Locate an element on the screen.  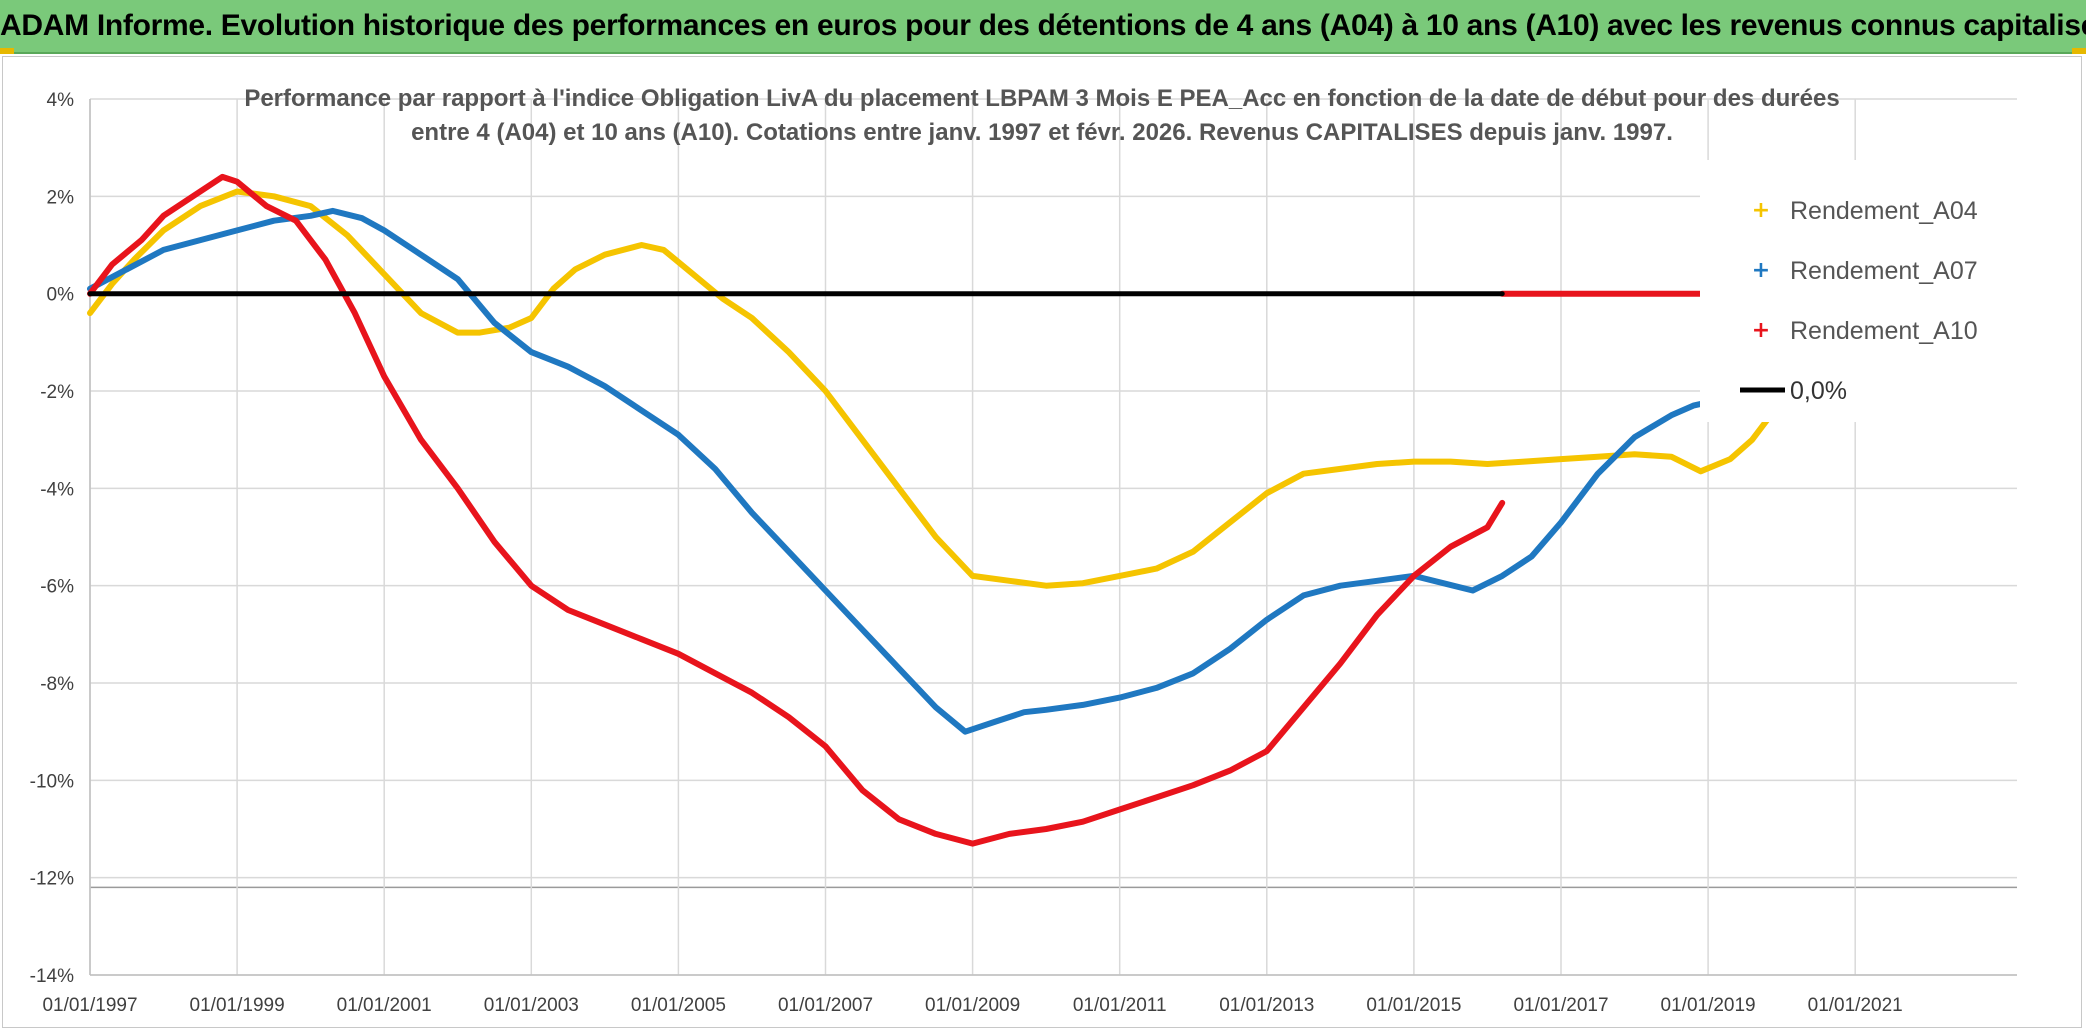
x-tick-label: 01/01/2021 is located at coordinates (1855, 1005).